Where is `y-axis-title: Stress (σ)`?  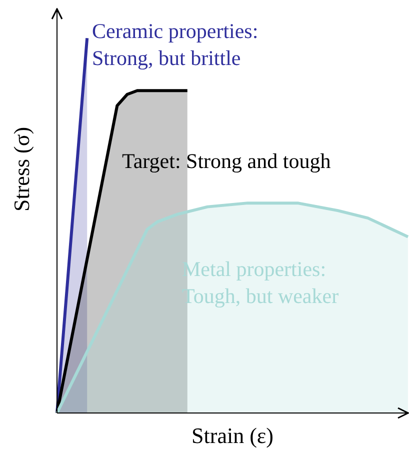 y-axis-title: Stress (σ) is located at coordinates (21, 169).